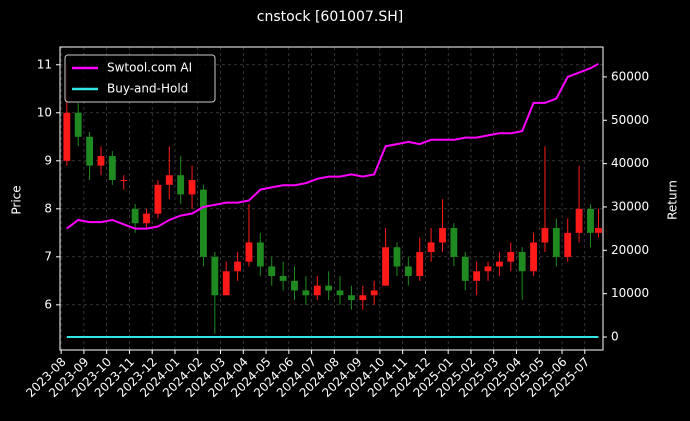 This screenshot has width=690, height=421. What do you see at coordinates (44, 112) in the screenshot?
I see `y-tick-label: 10` at bounding box center [44, 112].